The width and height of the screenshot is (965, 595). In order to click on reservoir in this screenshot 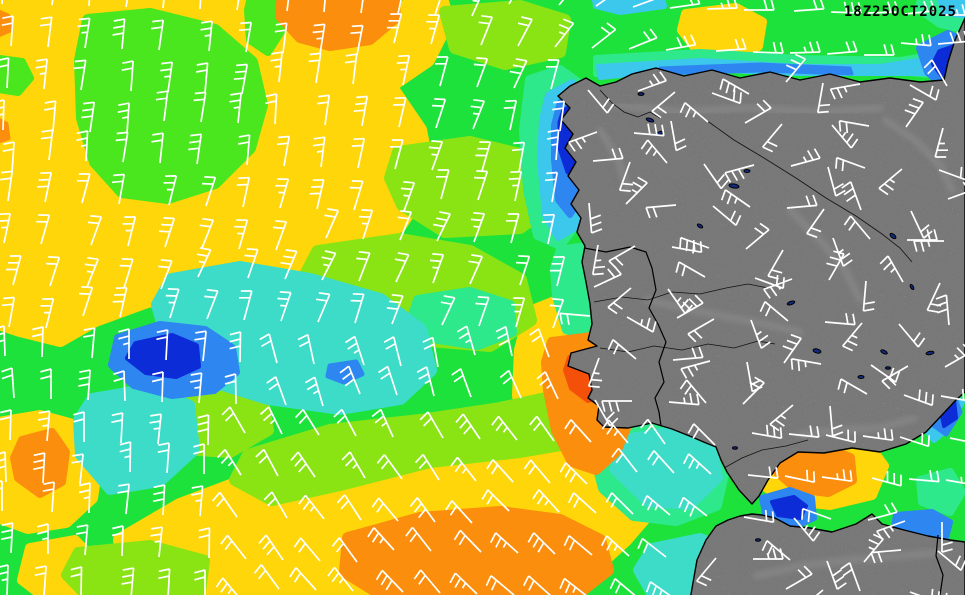, I will do `click(888, 368)`.